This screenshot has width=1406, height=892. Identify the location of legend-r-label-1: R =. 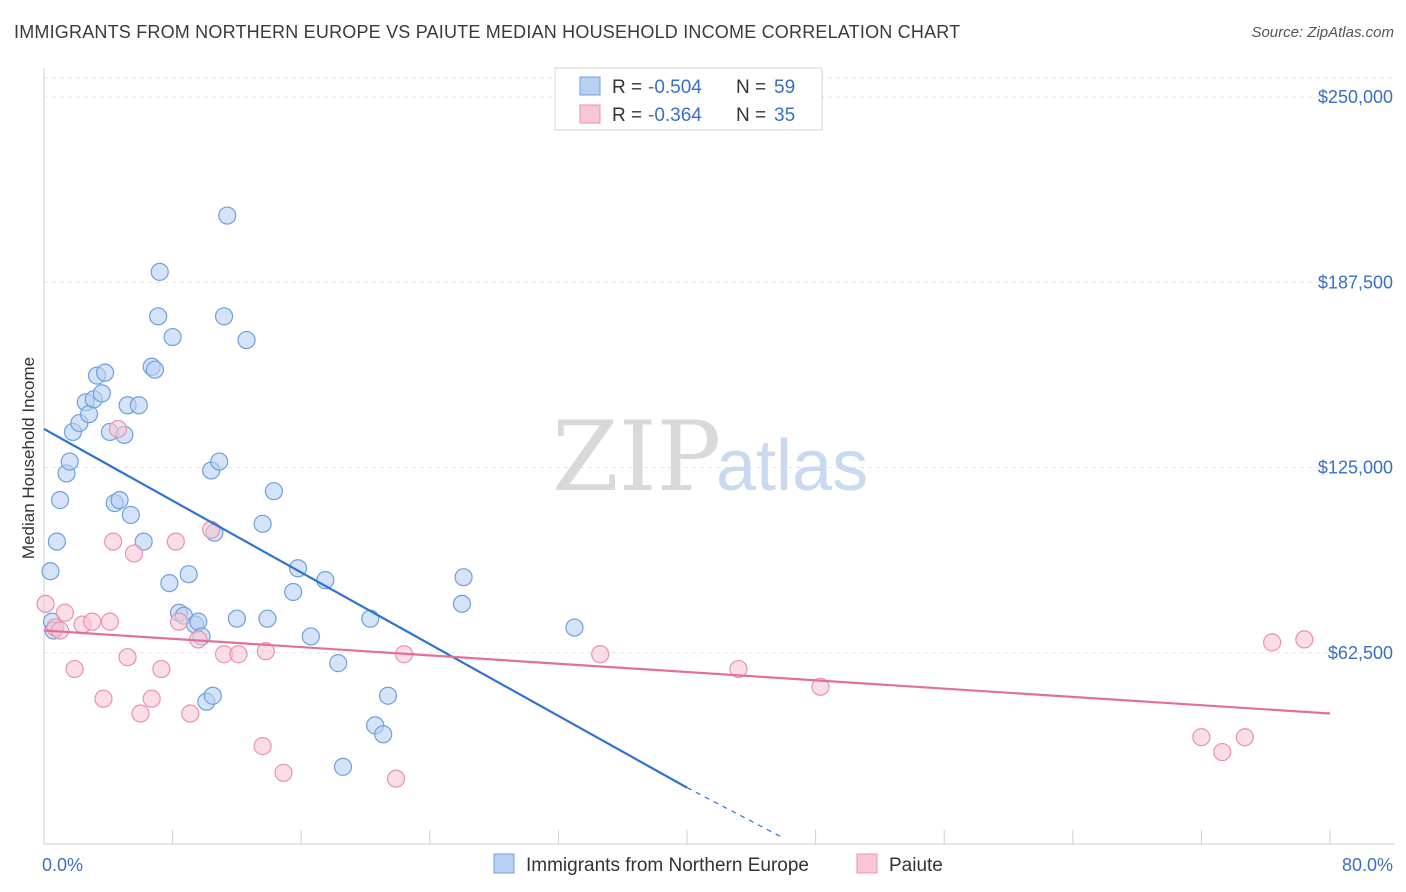
(627, 87).